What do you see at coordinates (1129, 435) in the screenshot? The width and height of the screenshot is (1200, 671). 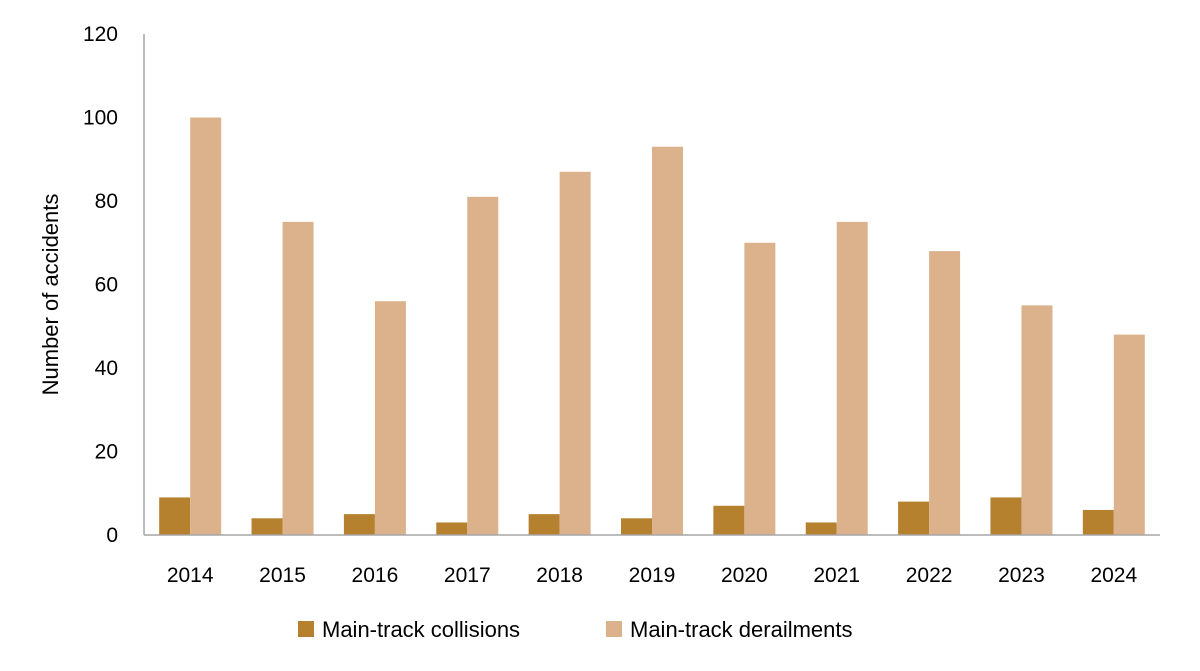 I see `derailments-bar-2024` at bounding box center [1129, 435].